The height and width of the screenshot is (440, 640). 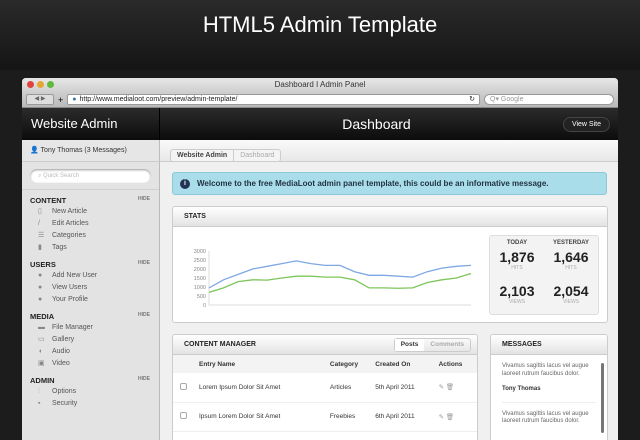 I want to click on sidebar-item: ☰ Categories, so click(x=90, y=236).